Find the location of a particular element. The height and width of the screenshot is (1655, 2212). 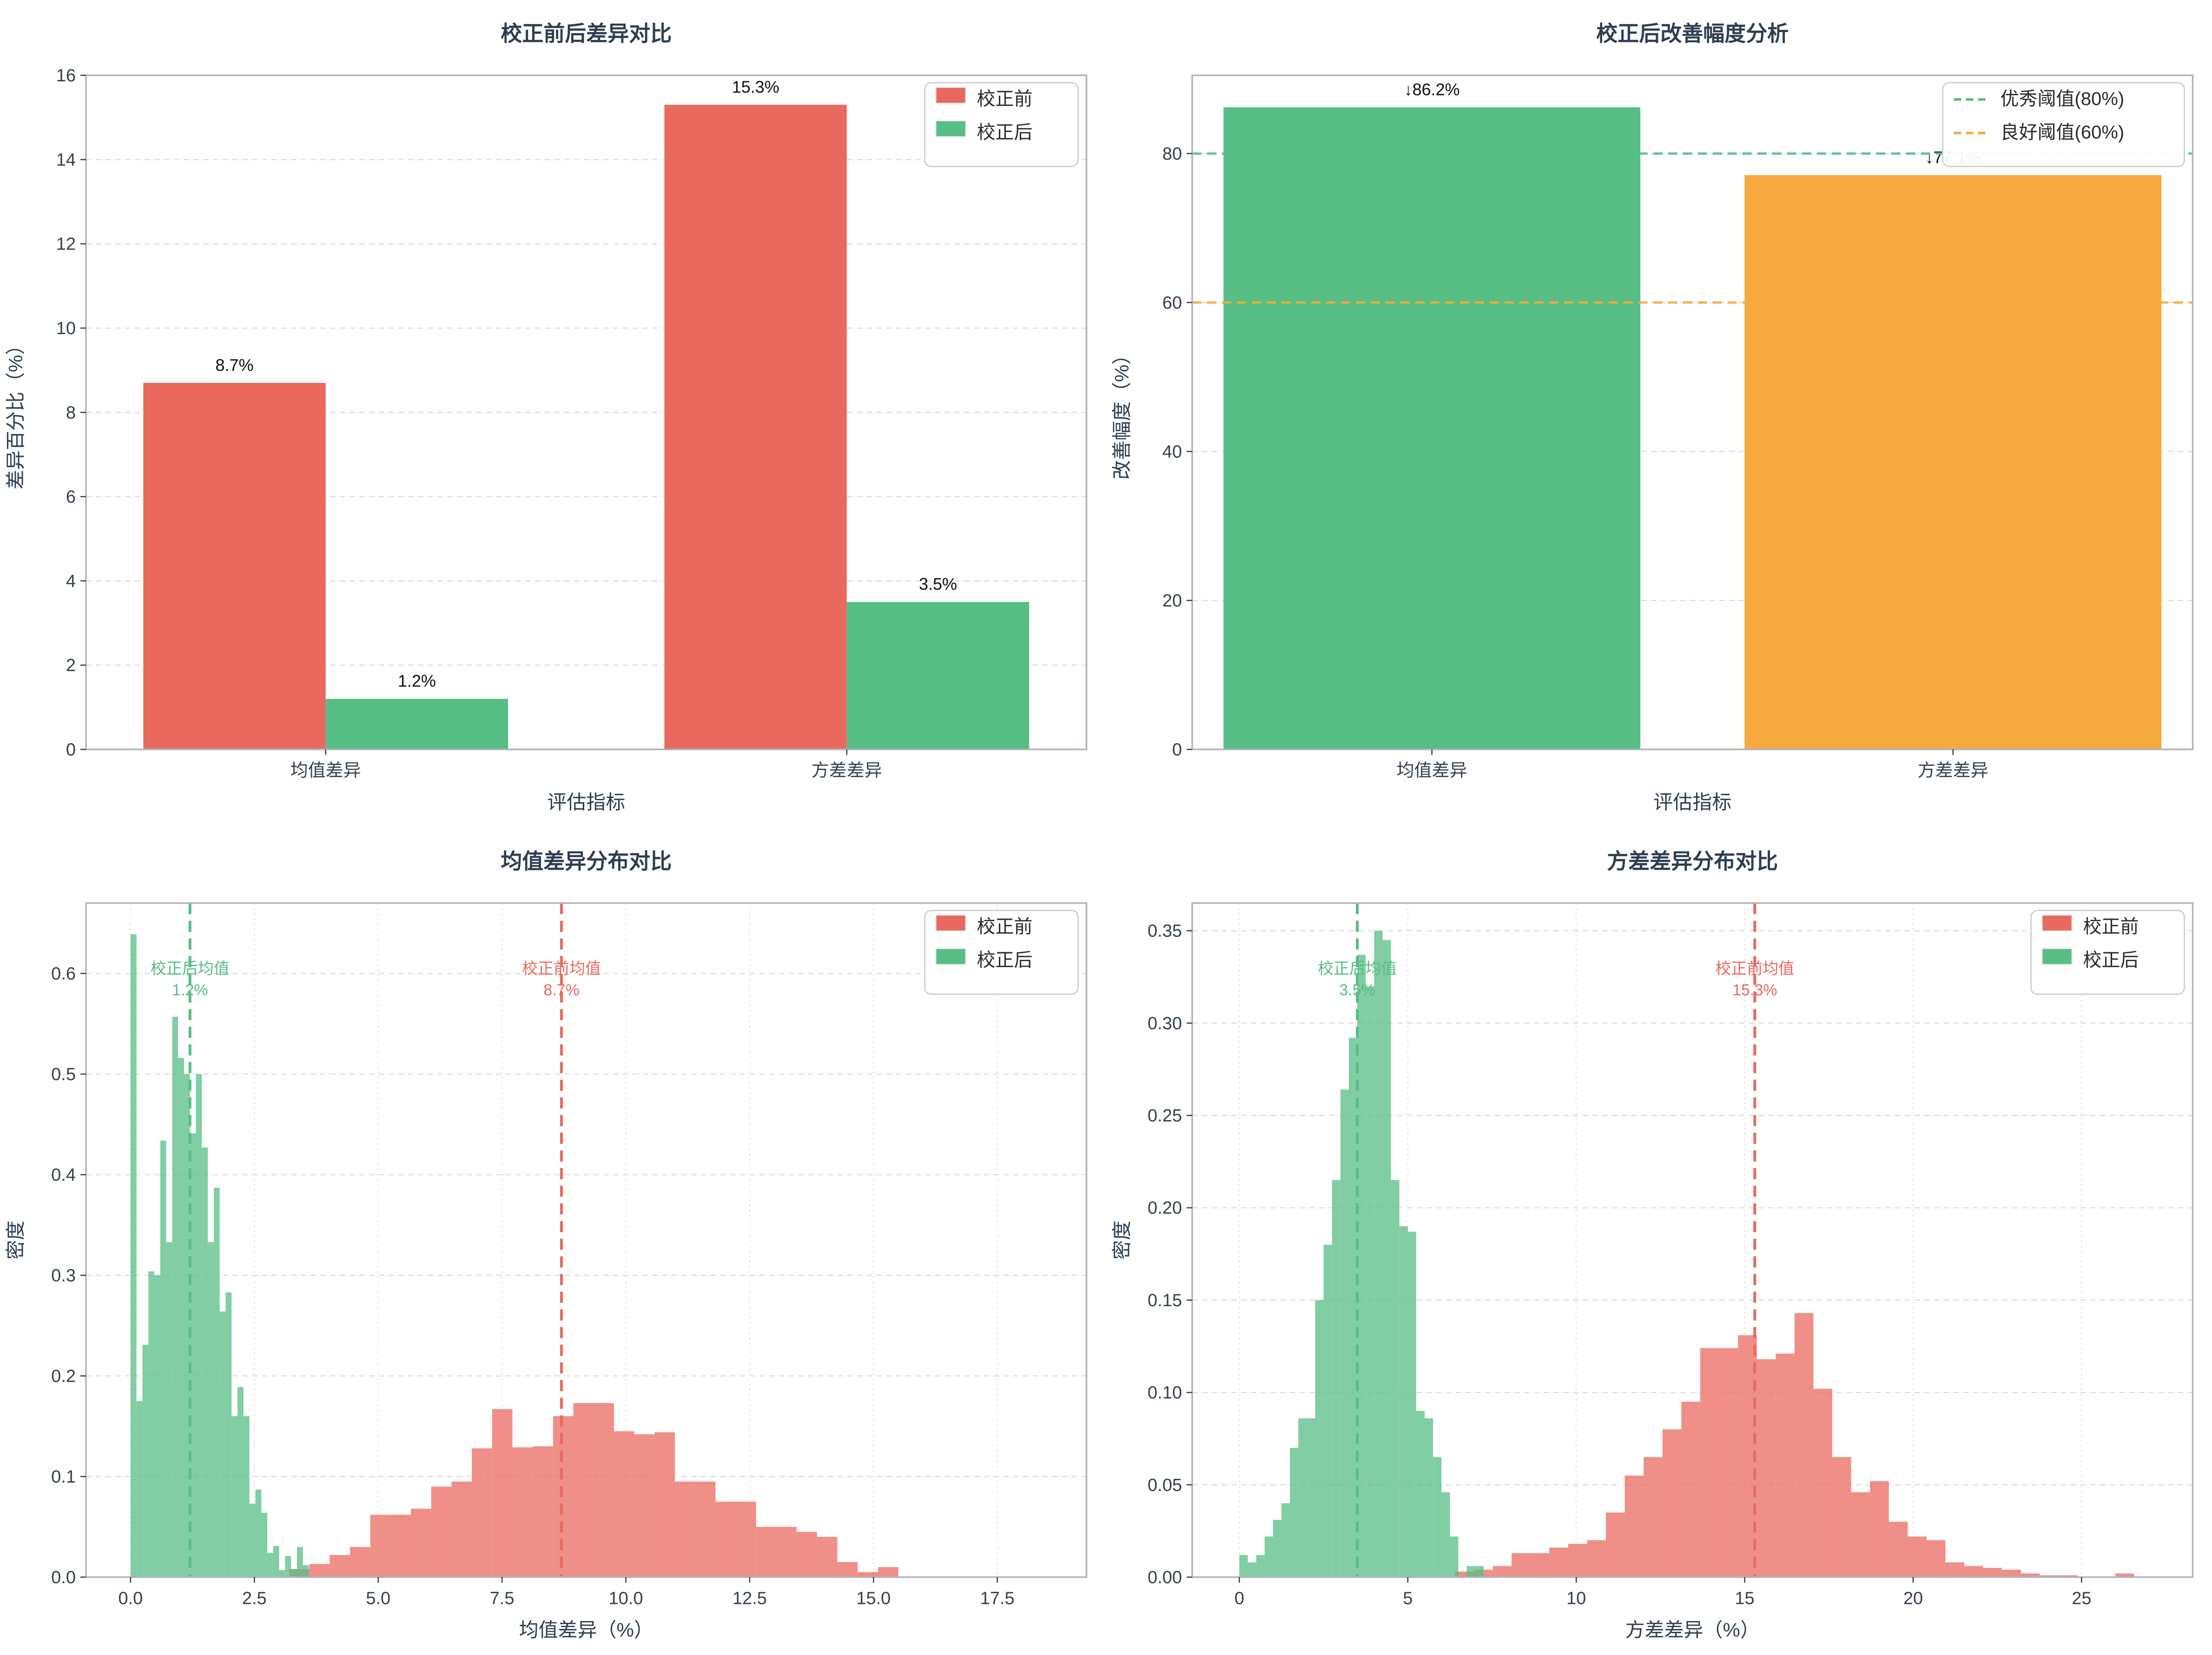

y-tick-label: 80 is located at coordinates (1172, 154).